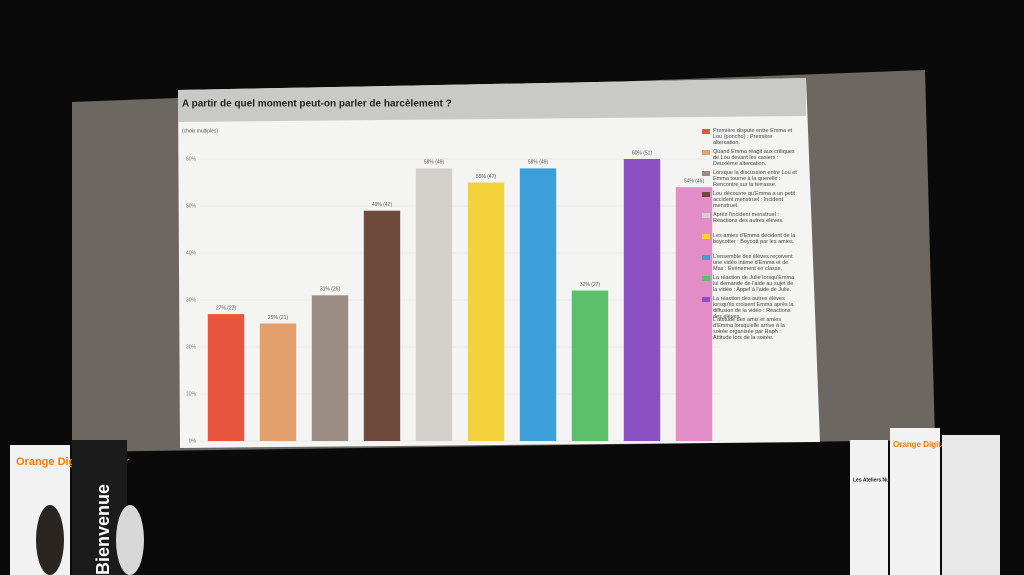  I want to click on y-tick-label: 10%, so click(191, 394).